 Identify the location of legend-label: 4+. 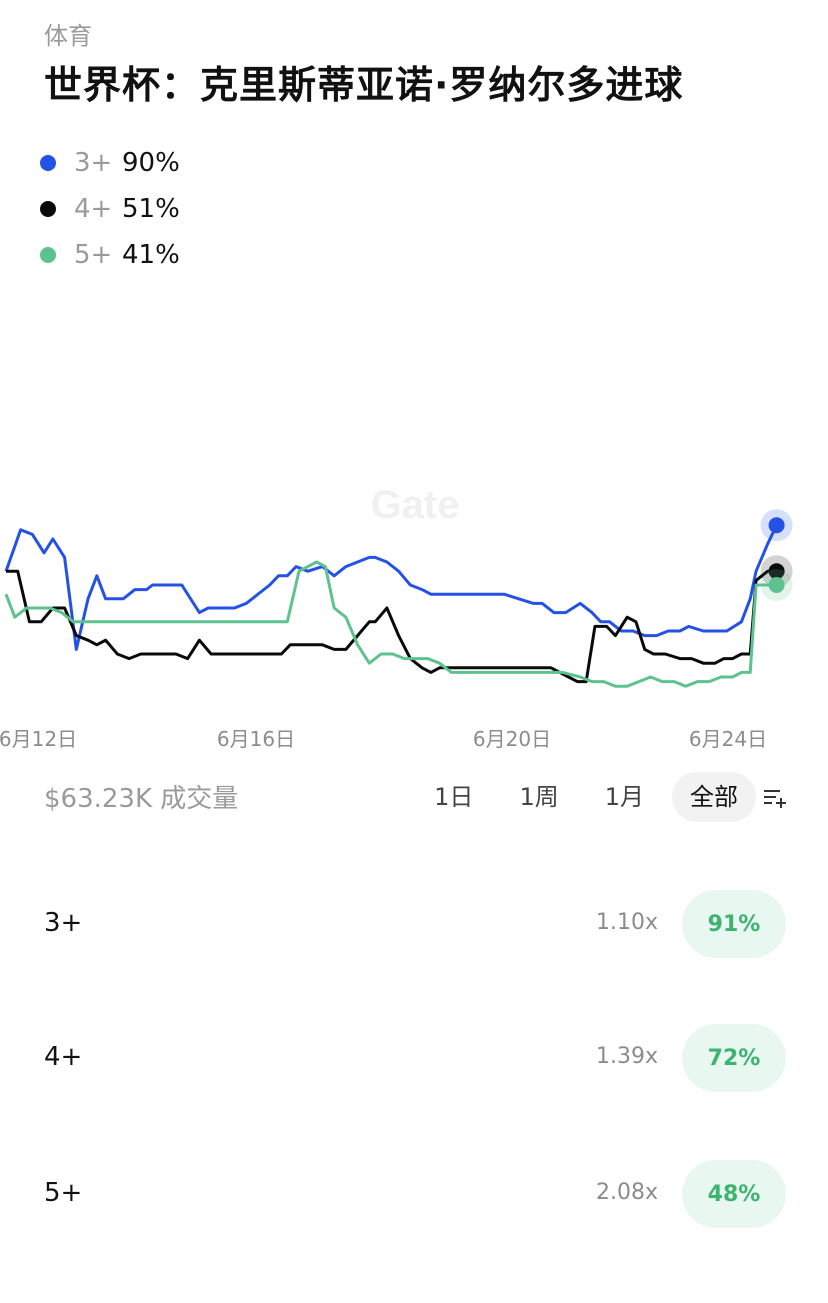
(93, 209).